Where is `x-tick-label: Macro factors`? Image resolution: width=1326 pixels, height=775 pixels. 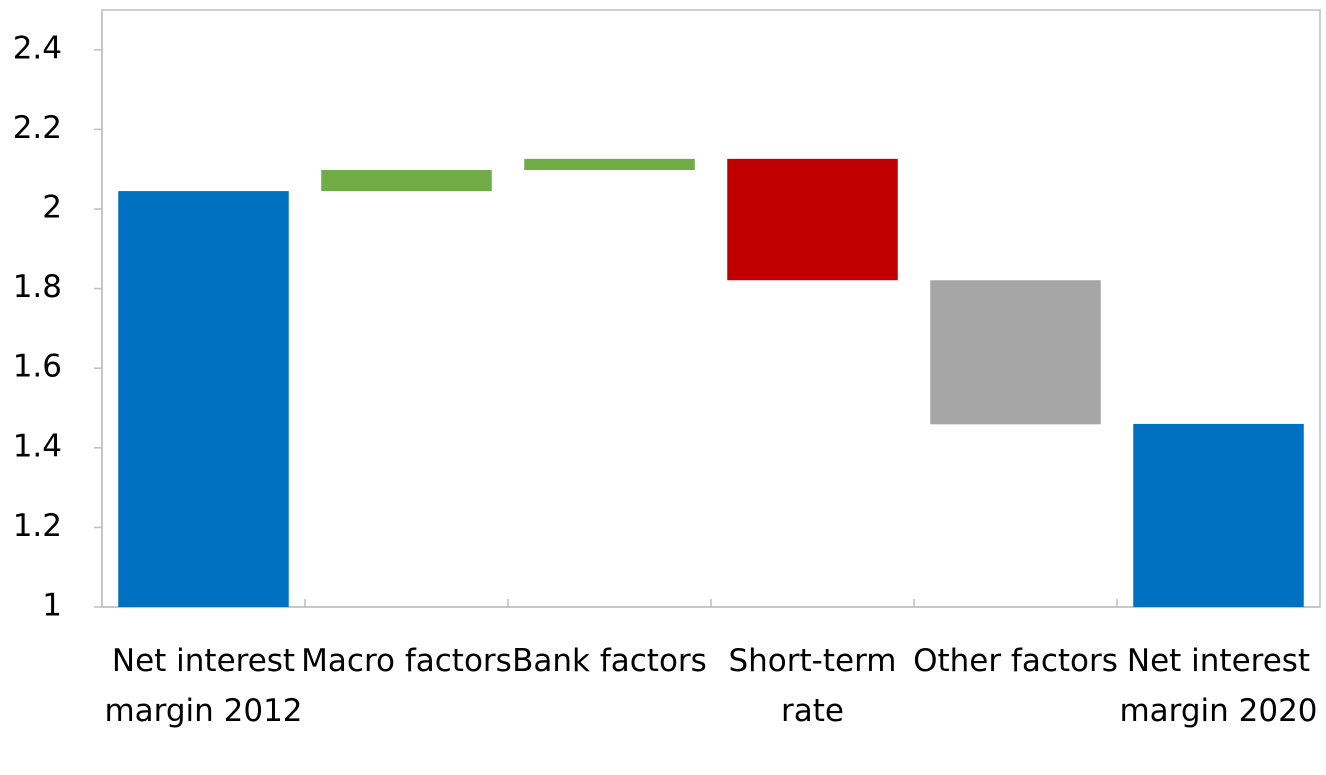 x-tick-label: Macro factors is located at coordinates (406, 661).